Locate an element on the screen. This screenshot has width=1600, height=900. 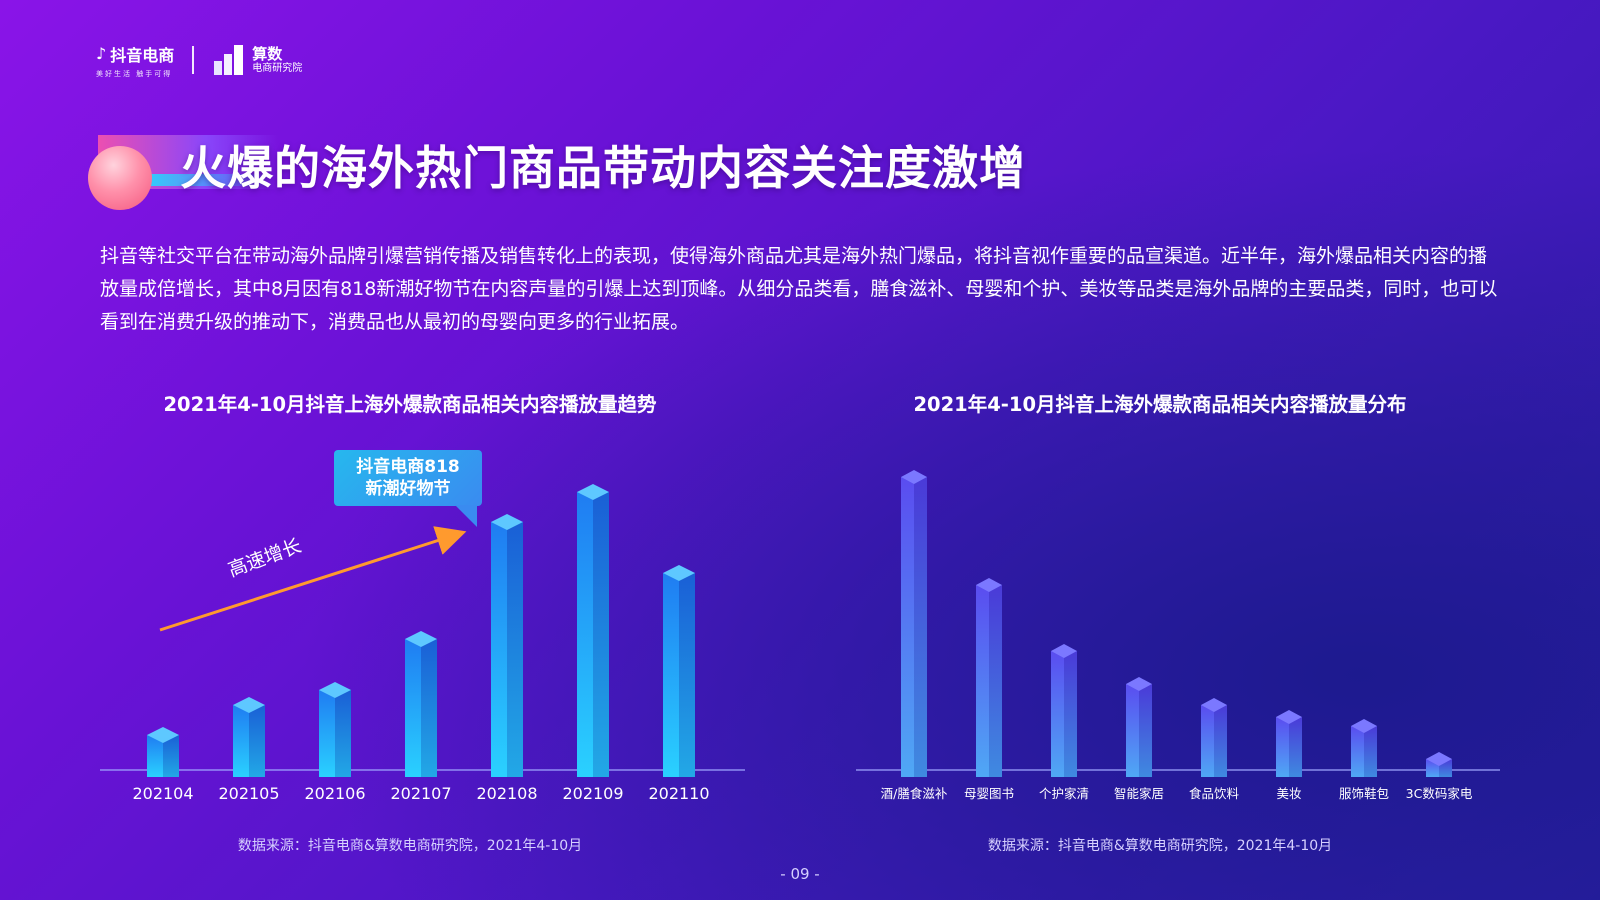
dist-tick-label-0: 酒/膳食滋补 is located at coordinates (914, 793).